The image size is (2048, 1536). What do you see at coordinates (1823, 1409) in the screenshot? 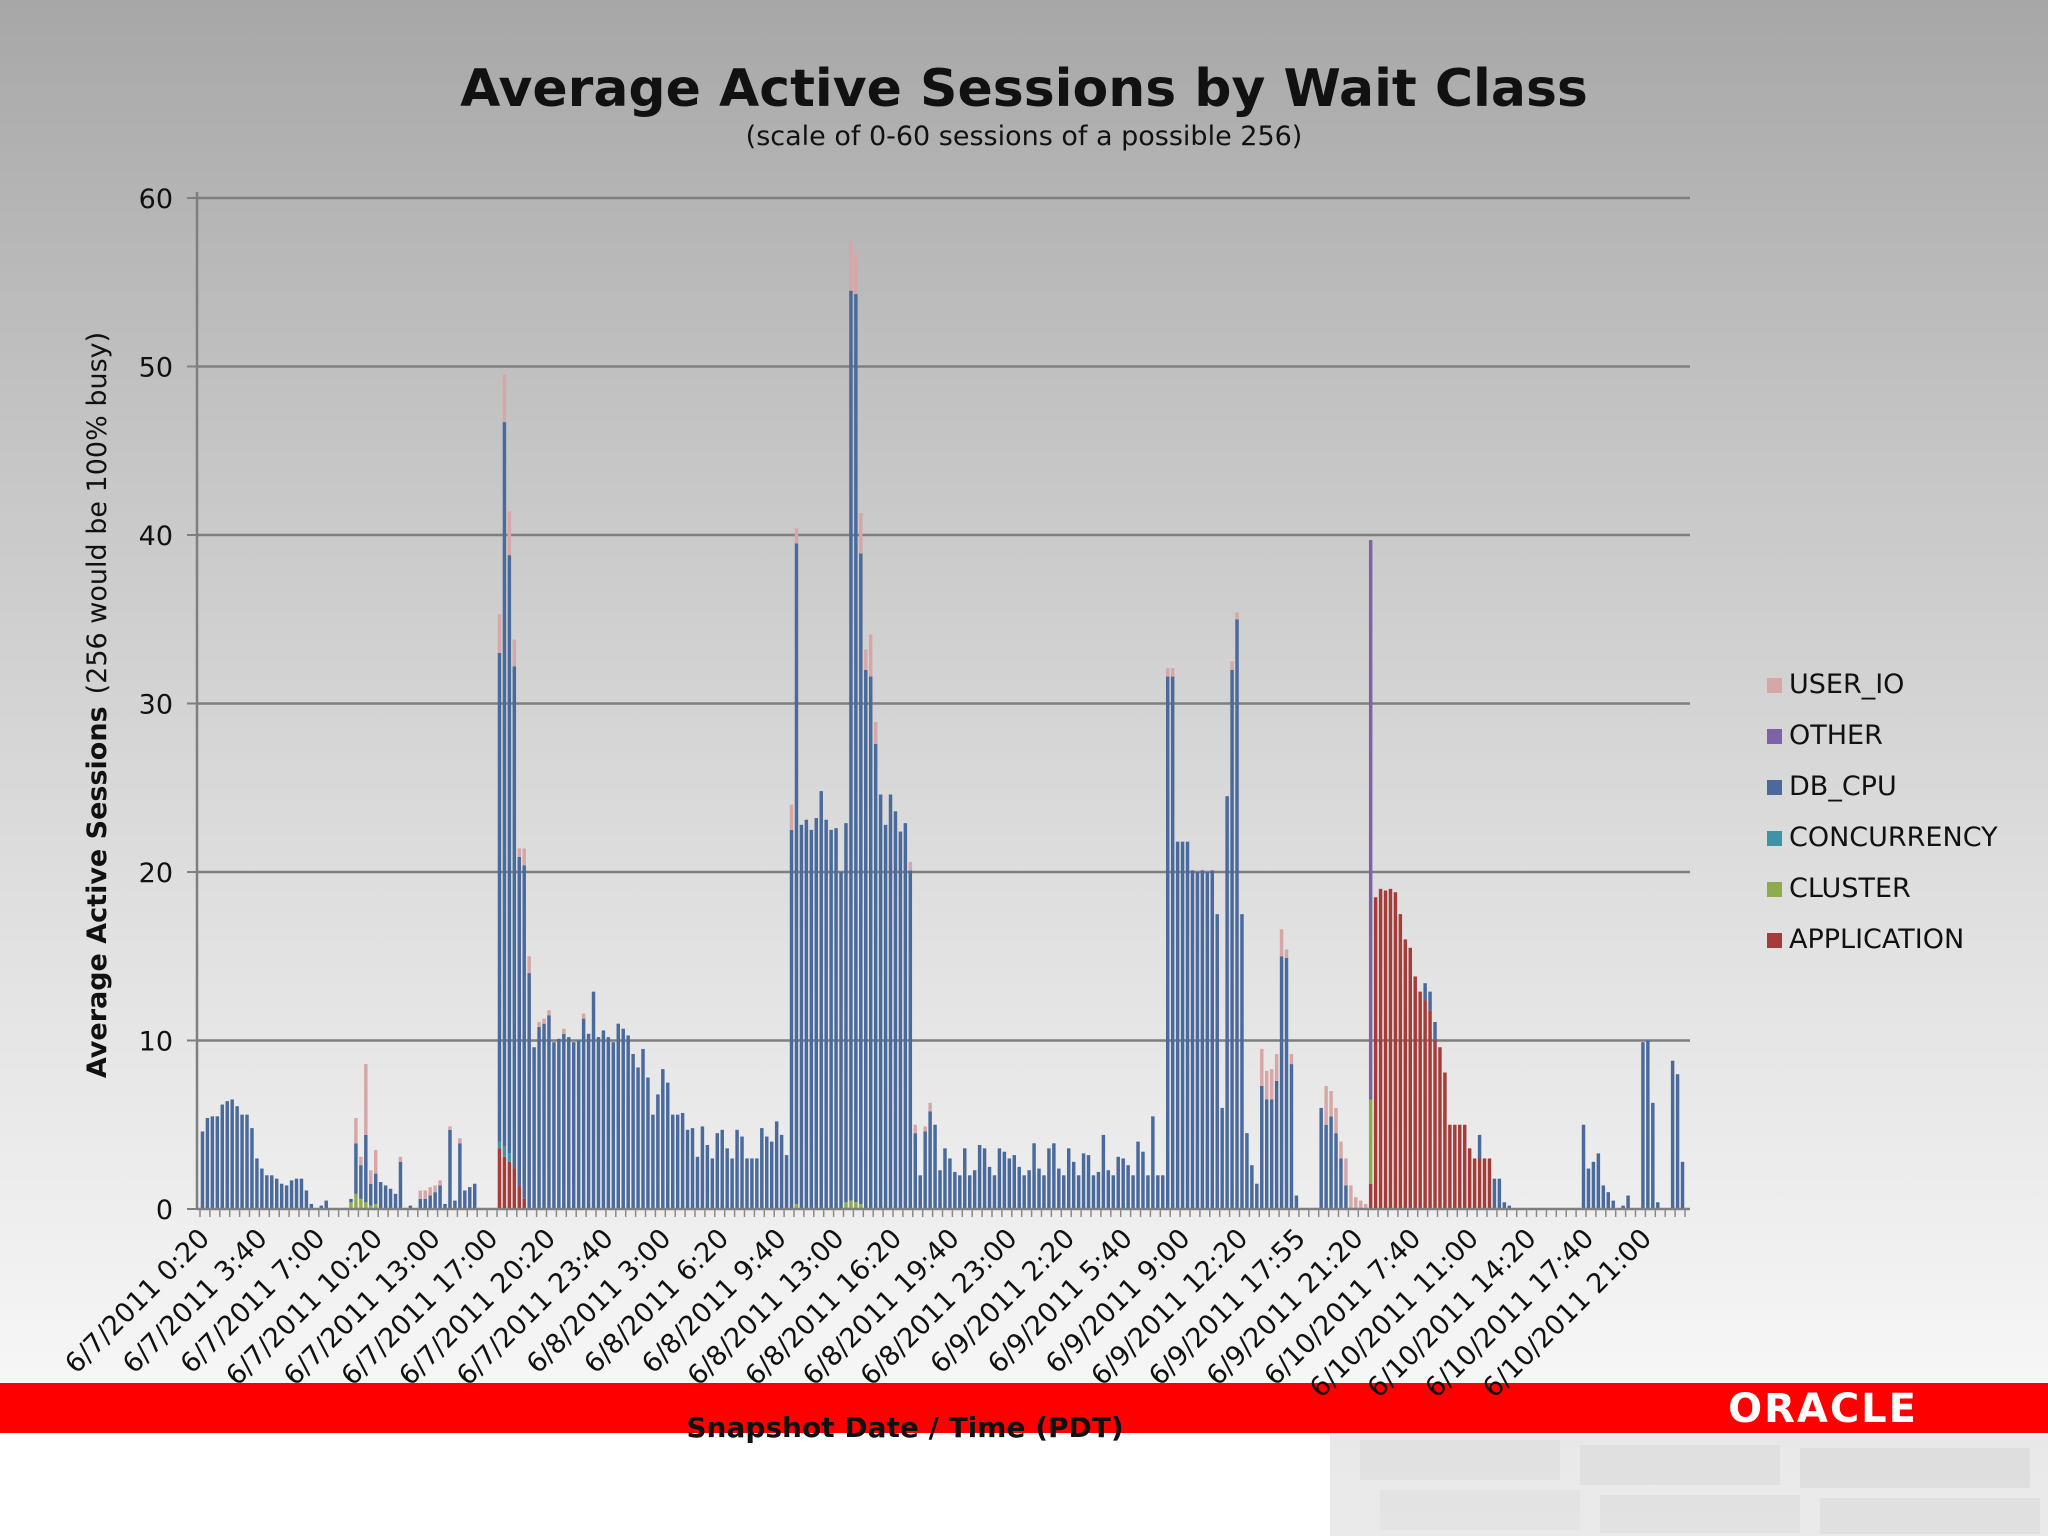
I see `oracle-logo: ORACLE` at bounding box center [1823, 1409].